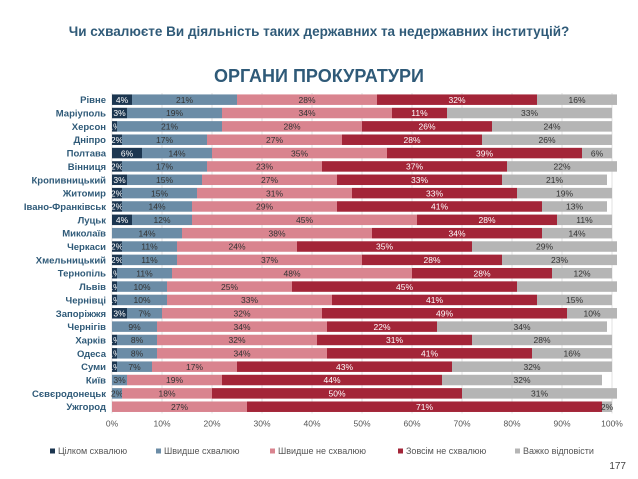  Describe the element at coordinates (322, 451) in the screenshot. I see `legend-label: Швидше не схвалюю` at that location.